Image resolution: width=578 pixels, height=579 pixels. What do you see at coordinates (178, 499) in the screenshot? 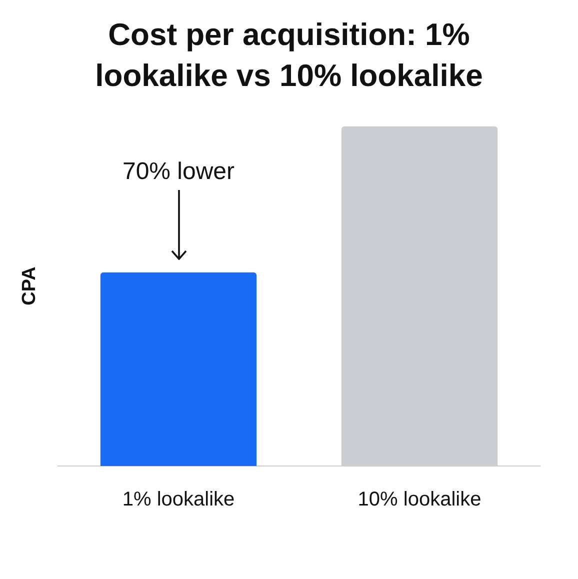
I see `x-tick-label: 1% lookalike` at bounding box center [178, 499].